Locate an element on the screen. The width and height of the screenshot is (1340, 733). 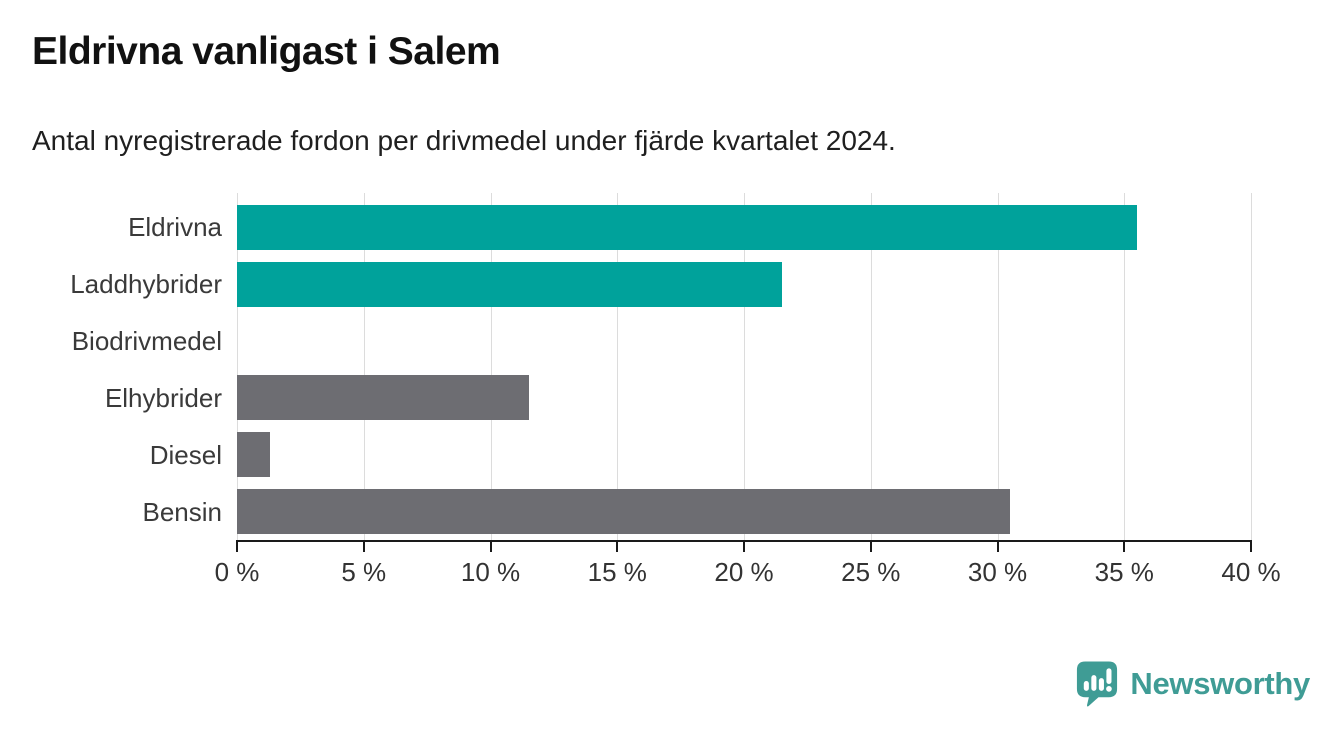
newsworthy-logo: Newsworthy is located at coordinates (1192, 683).